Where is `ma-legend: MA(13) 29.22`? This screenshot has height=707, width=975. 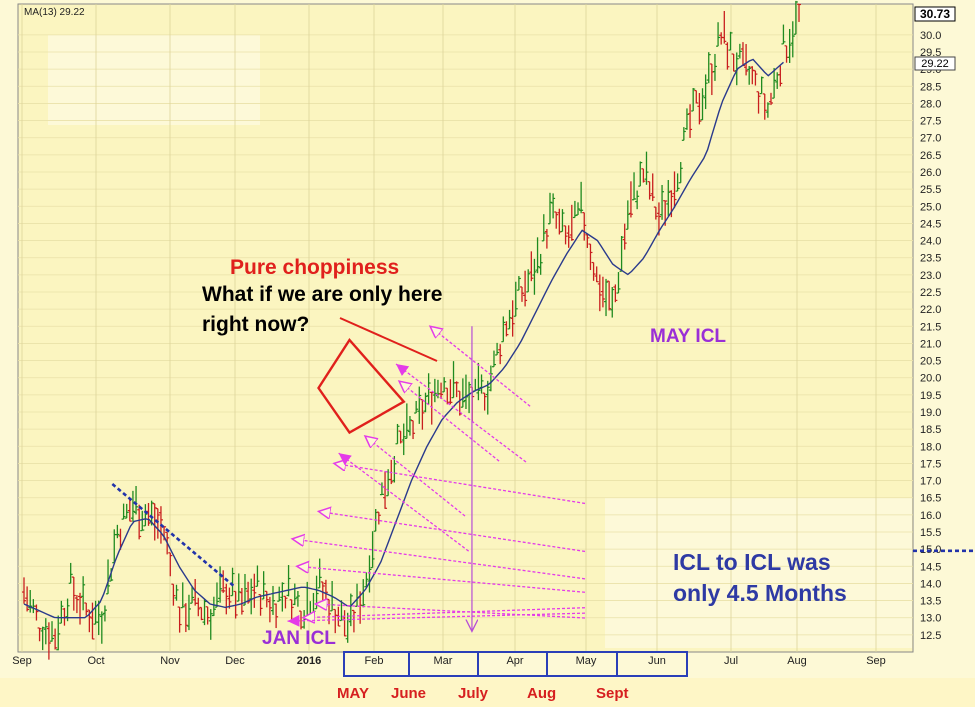 ma-legend: MA(13) 29.22 is located at coordinates (54, 12).